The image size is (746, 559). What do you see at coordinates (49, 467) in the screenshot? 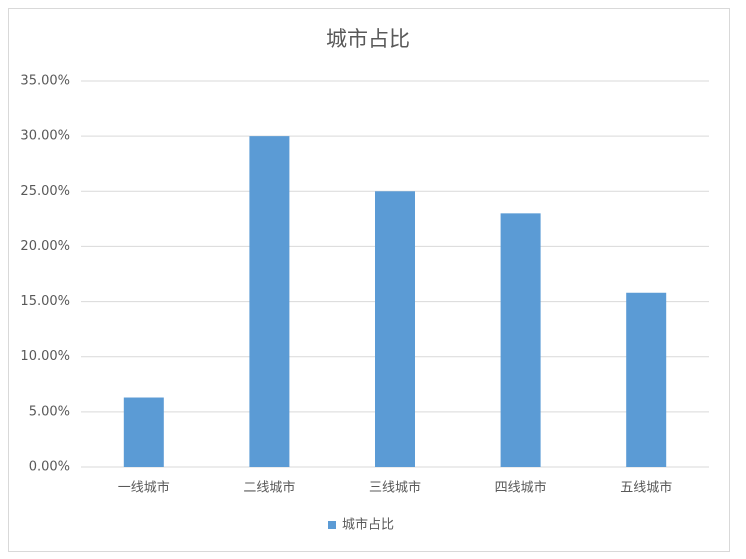
I see `y-tick-label: 0.00%` at bounding box center [49, 467].